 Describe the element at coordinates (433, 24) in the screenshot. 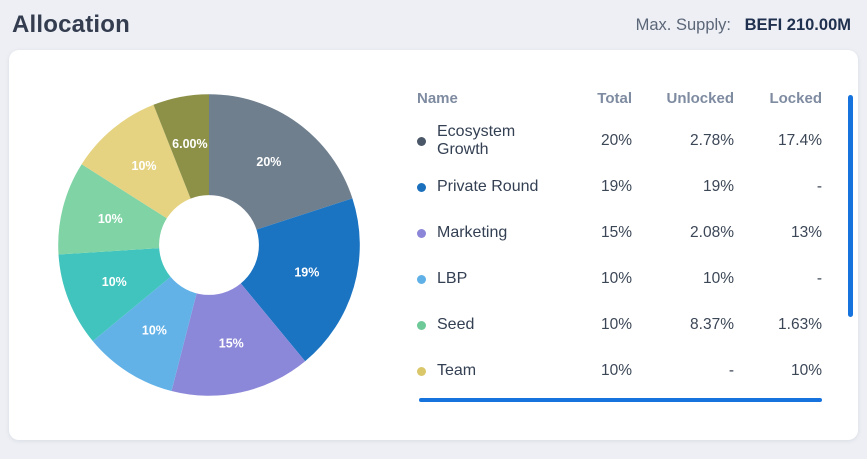

I see `page-header: Allocation Max. Supply: BEFI 210.00M` at that location.